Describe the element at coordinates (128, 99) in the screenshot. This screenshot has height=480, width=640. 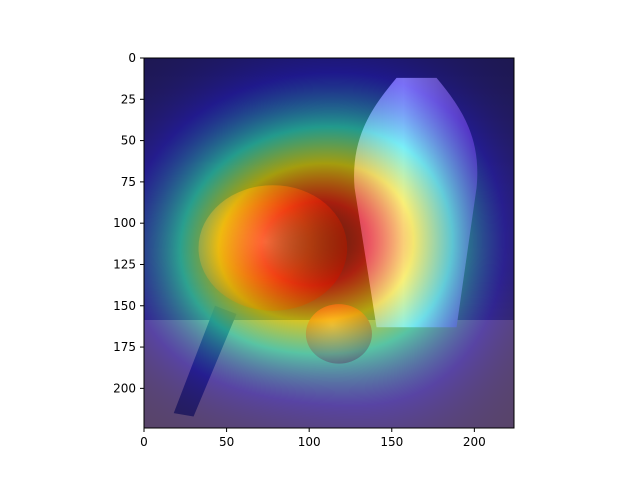
I see `y-tick-label: 25` at that location.